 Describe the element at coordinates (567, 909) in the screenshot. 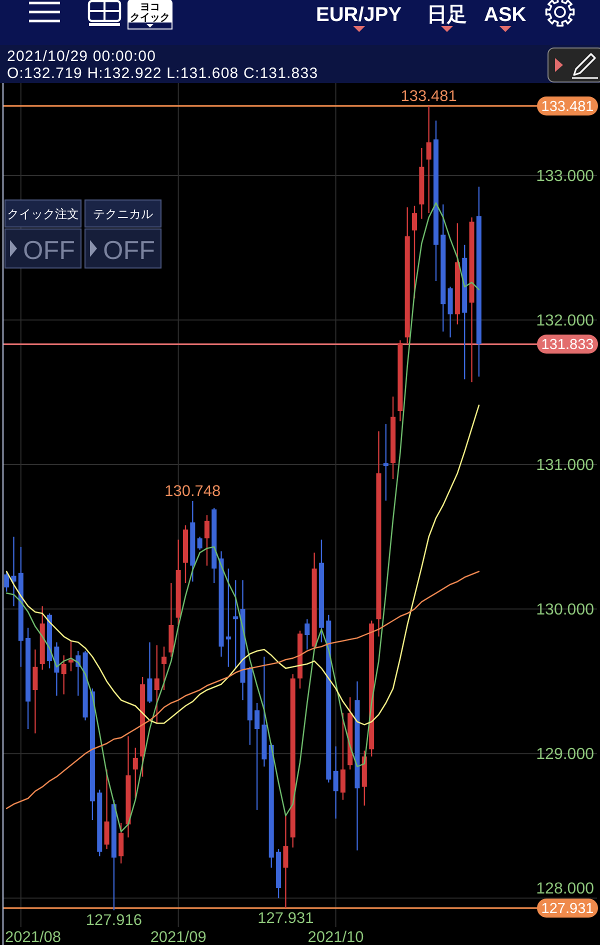

I see `ref-line-label: 127.931` at that location.